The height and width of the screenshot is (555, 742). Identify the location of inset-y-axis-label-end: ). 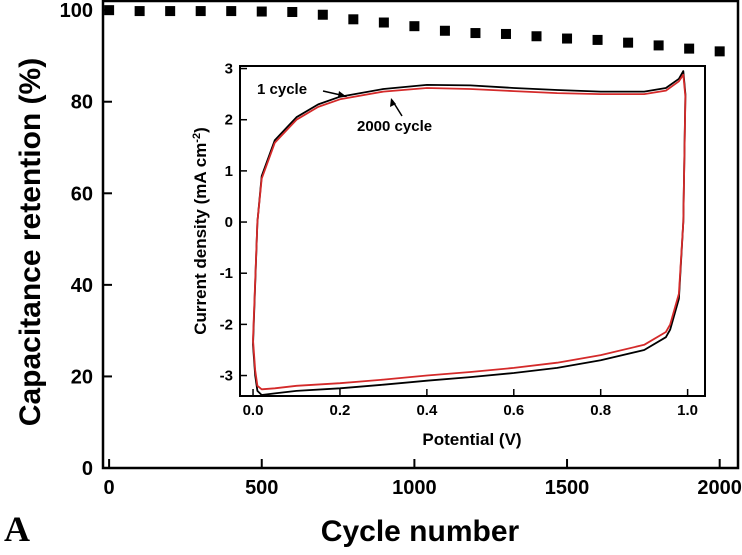
(200, 130).